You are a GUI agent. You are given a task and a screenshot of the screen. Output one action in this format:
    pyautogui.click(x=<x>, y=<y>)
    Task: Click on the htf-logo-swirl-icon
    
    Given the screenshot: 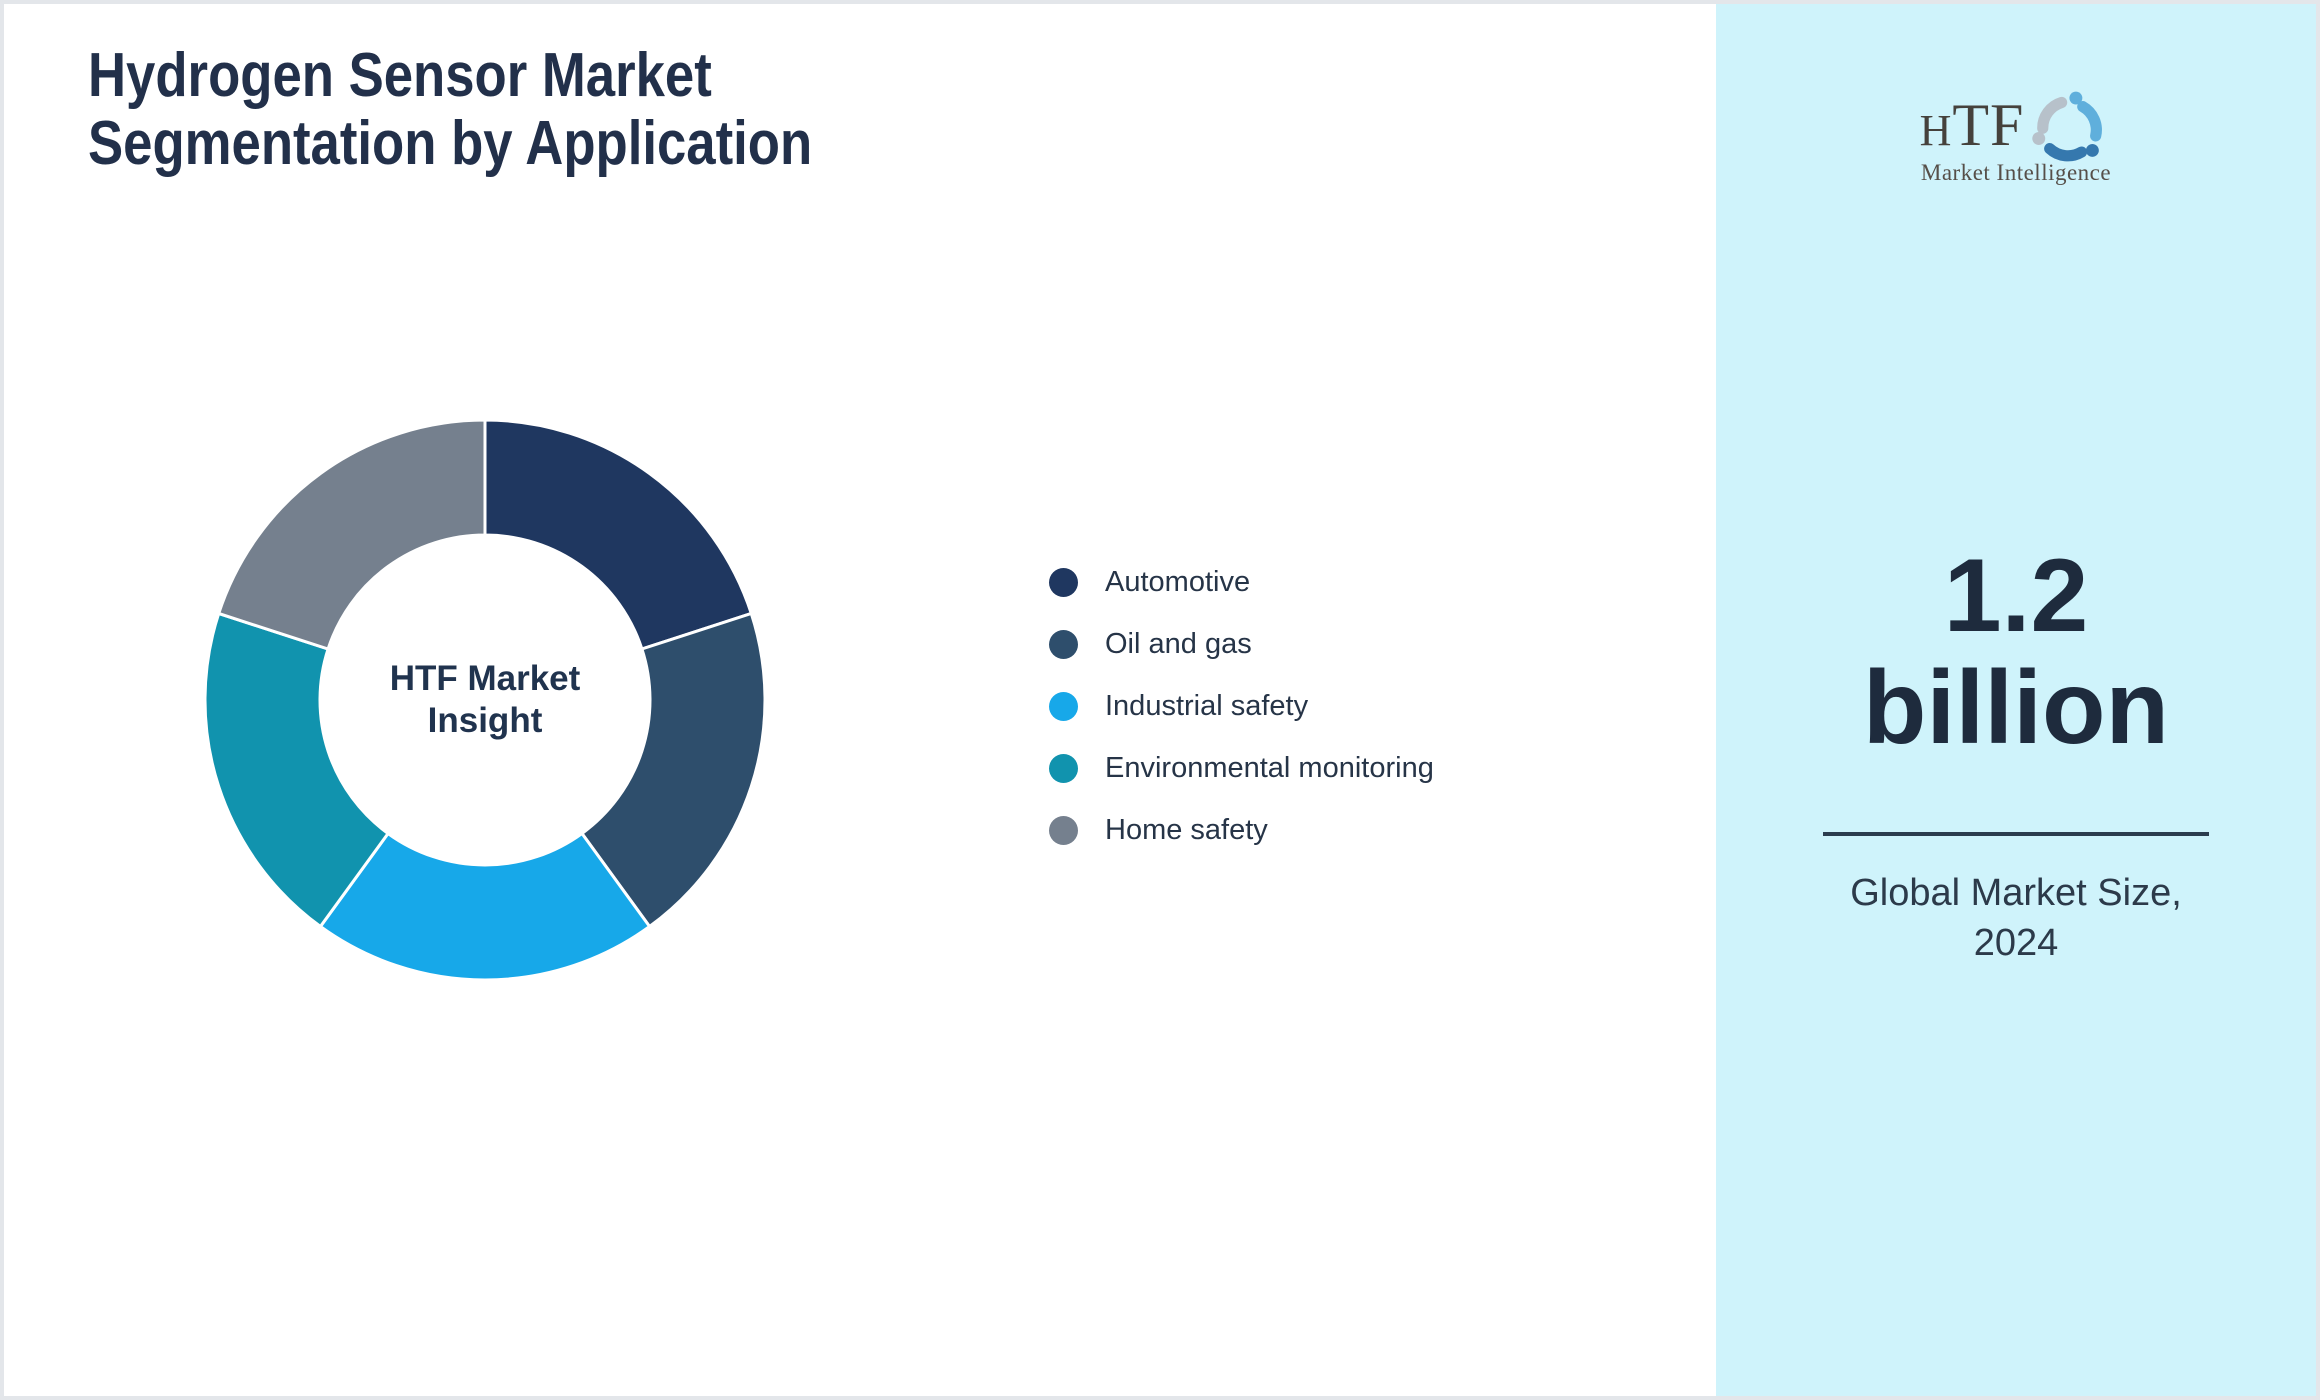 What is the action you would take?
    pyautogui.click(x=2067, y=126)
    